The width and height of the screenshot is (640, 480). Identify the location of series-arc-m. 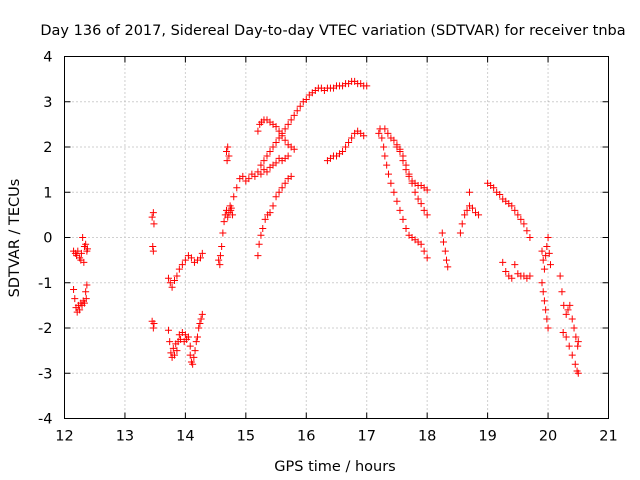
(403, 193).